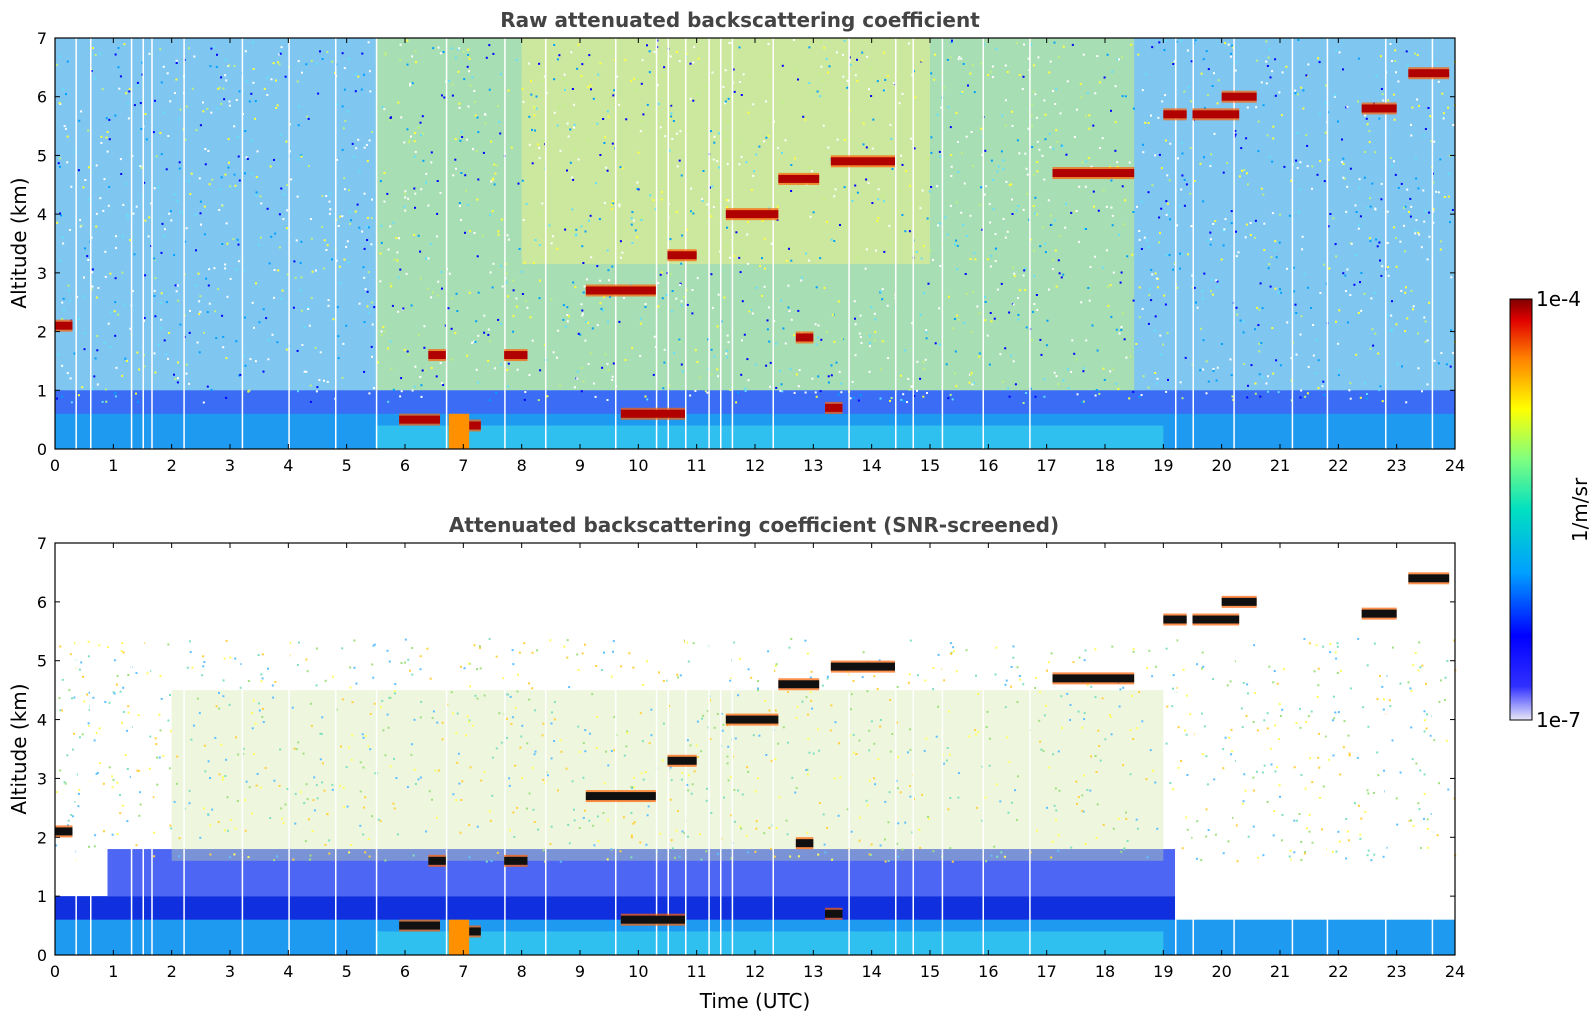 The width and height of the screenshot is (1595, 1020). What do you see at coordinates (288, 465) in the screenshot?
I see `x-tick-label: 4` at bounding box center [288, 465].